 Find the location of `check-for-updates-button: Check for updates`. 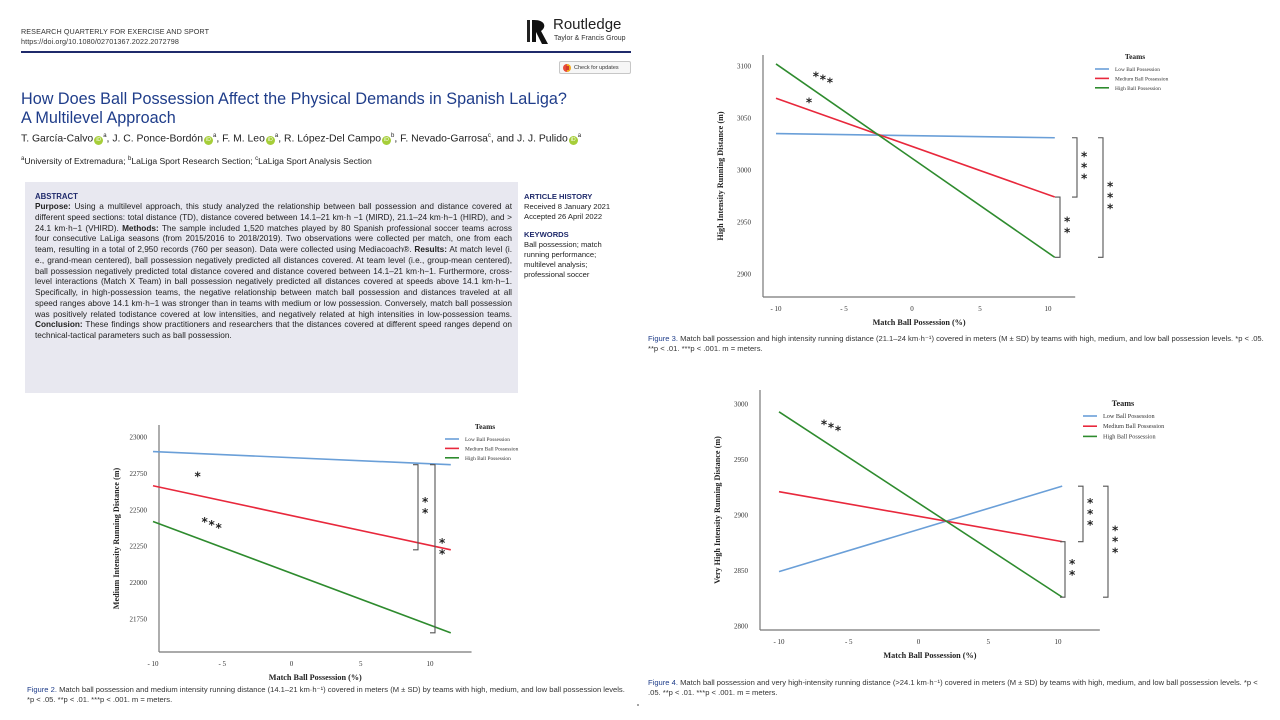

check-for-updates-button: Check for updates is located at coordinates (595, 67).